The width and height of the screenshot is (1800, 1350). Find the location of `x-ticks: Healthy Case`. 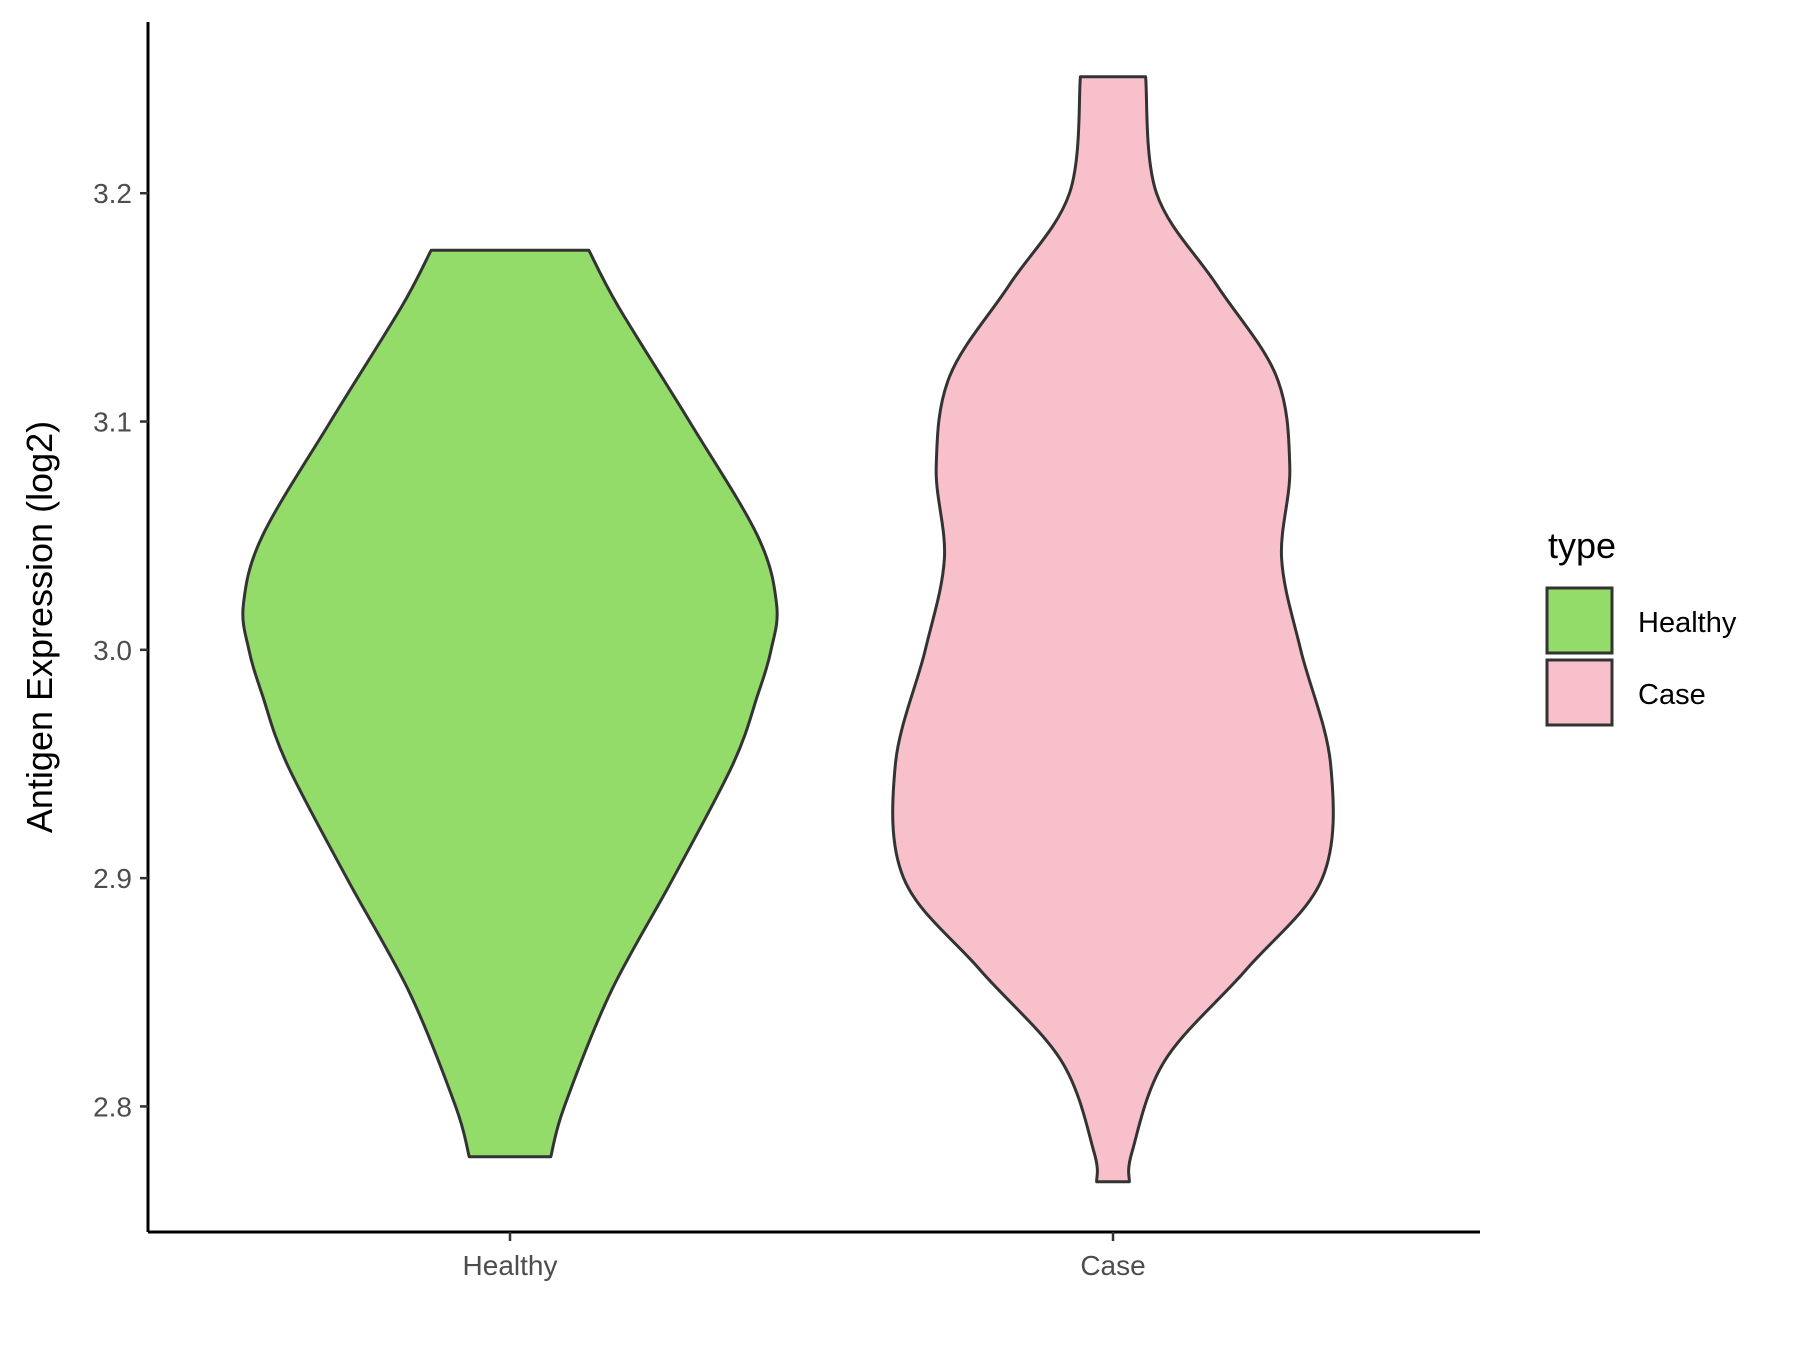

x-ticks: Healthy Case is located at coordinates (804, 1256).